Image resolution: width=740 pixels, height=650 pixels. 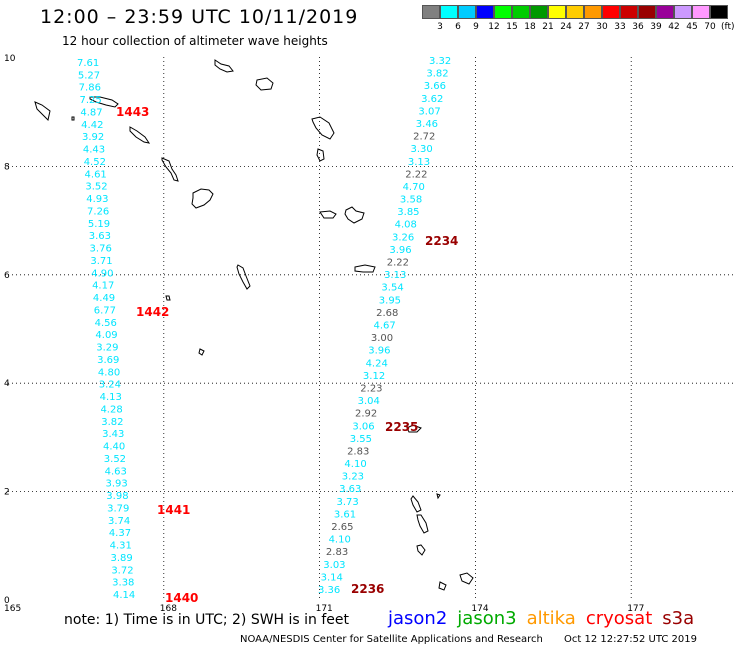 I want to click on swh-value-b: 4.08, so click(x=406, y=225).